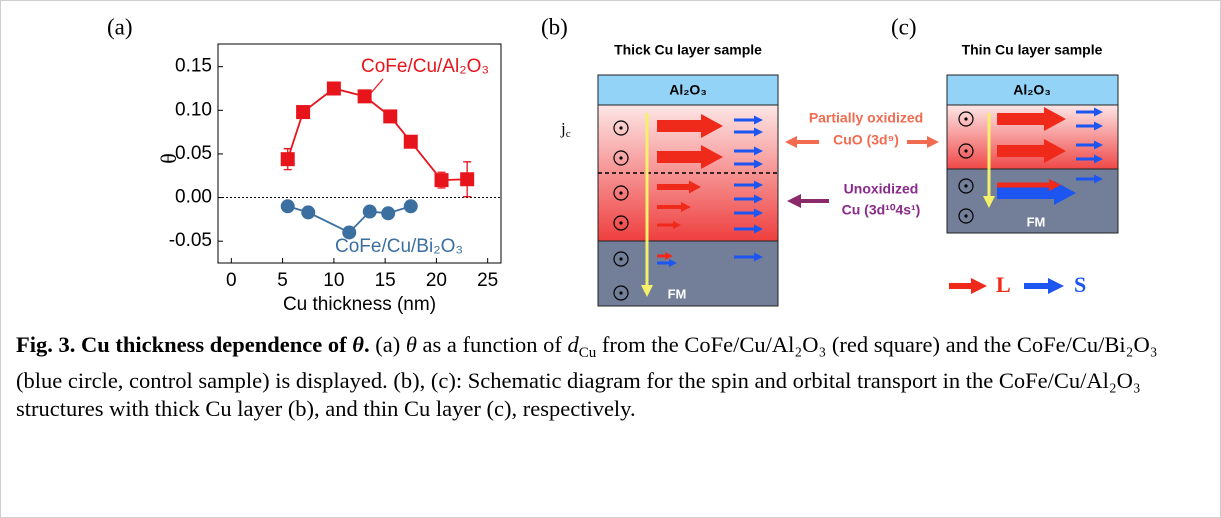 This screenshot has height=518, width=1221. I want to click on series-label: CoFe/Cu/Al₂O₃, so click(425, 66).